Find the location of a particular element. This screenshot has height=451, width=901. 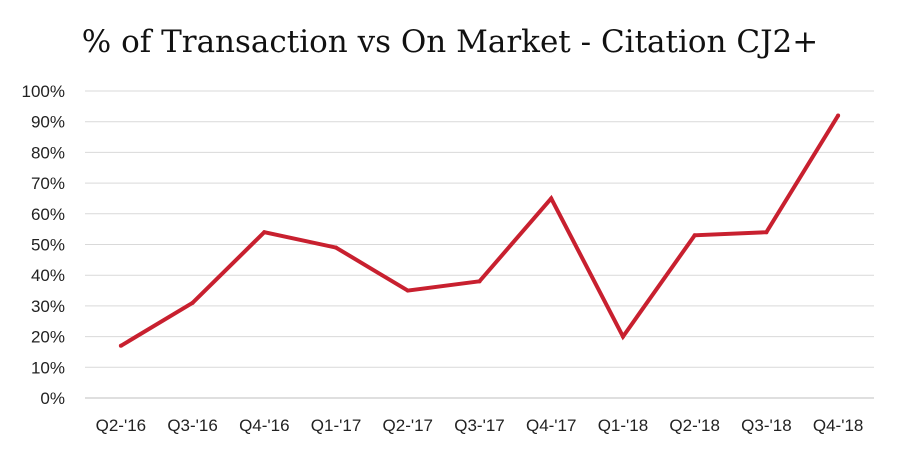

x-tick-label: Q2-'16 is located at coordinates (121, 425).